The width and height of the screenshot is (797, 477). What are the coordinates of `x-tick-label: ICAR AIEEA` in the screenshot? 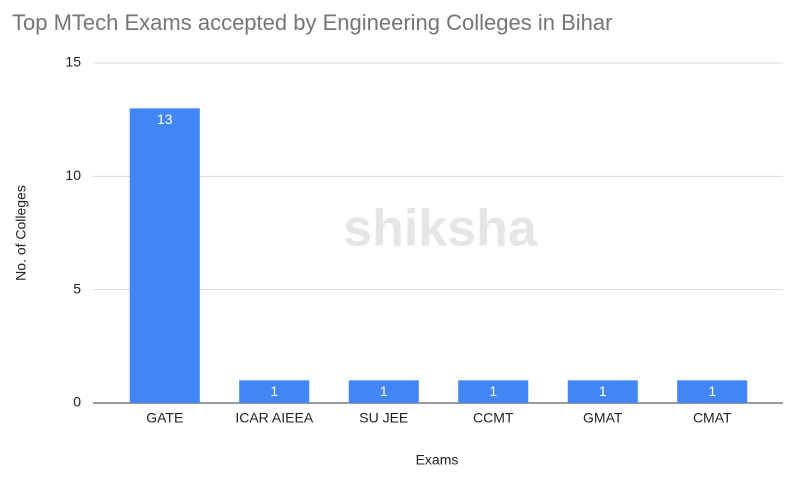 It's located at (274, 418).